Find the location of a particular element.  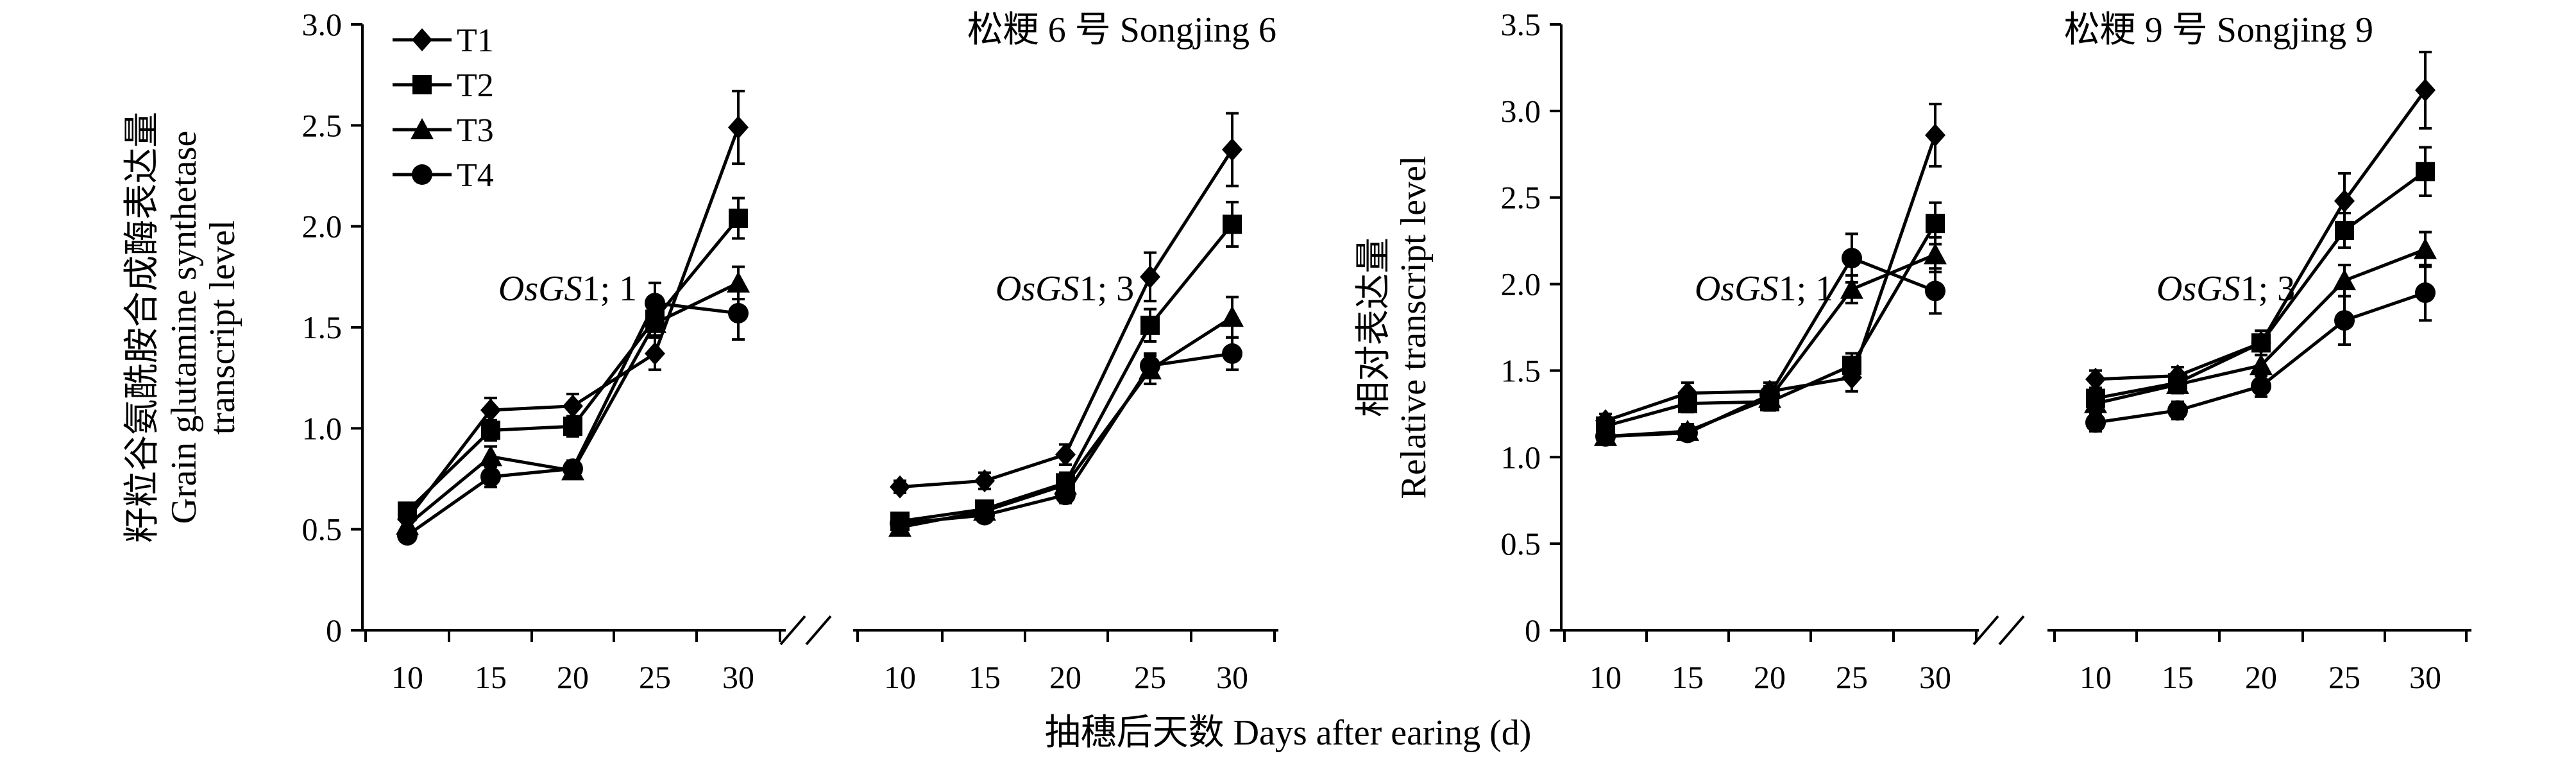

legend-label: T1 is located at coordinates (475, 40).